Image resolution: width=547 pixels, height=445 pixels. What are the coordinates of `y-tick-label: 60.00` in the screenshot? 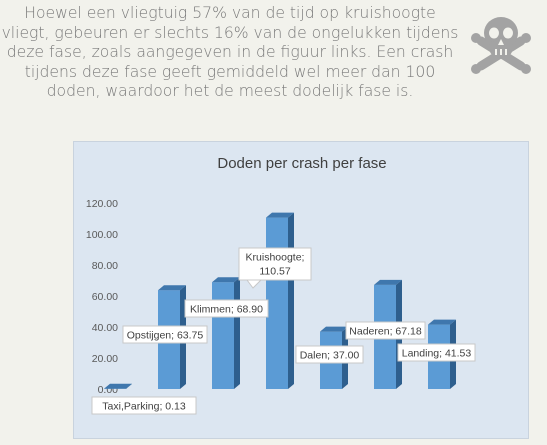 It's located at (105, 297).